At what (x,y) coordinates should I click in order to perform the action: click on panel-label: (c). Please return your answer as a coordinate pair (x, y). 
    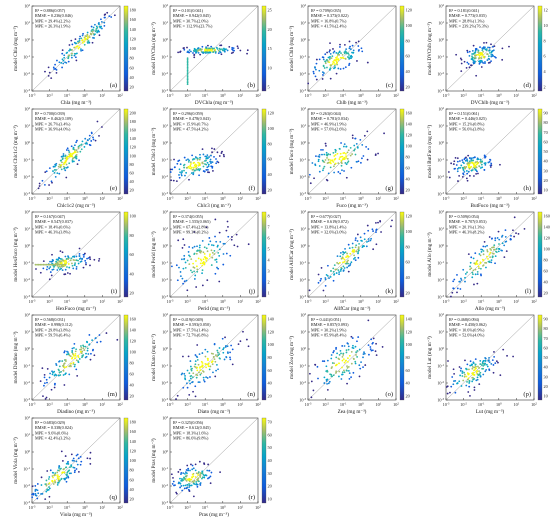
    Looking at the image, I should click on (389, 85).